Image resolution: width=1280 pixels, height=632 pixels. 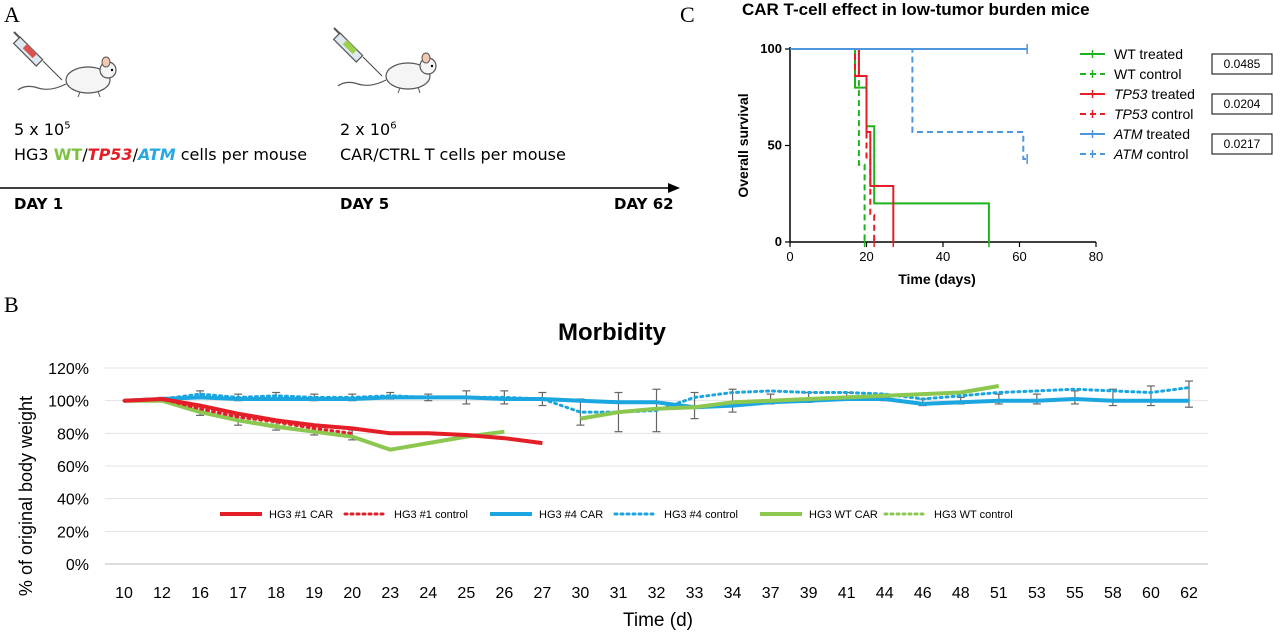 What do you see at coordinates (301, 515) in the screenshot?
I see `legend-label-0: HG3 #1 CAR` at bounding box center [301, 515].